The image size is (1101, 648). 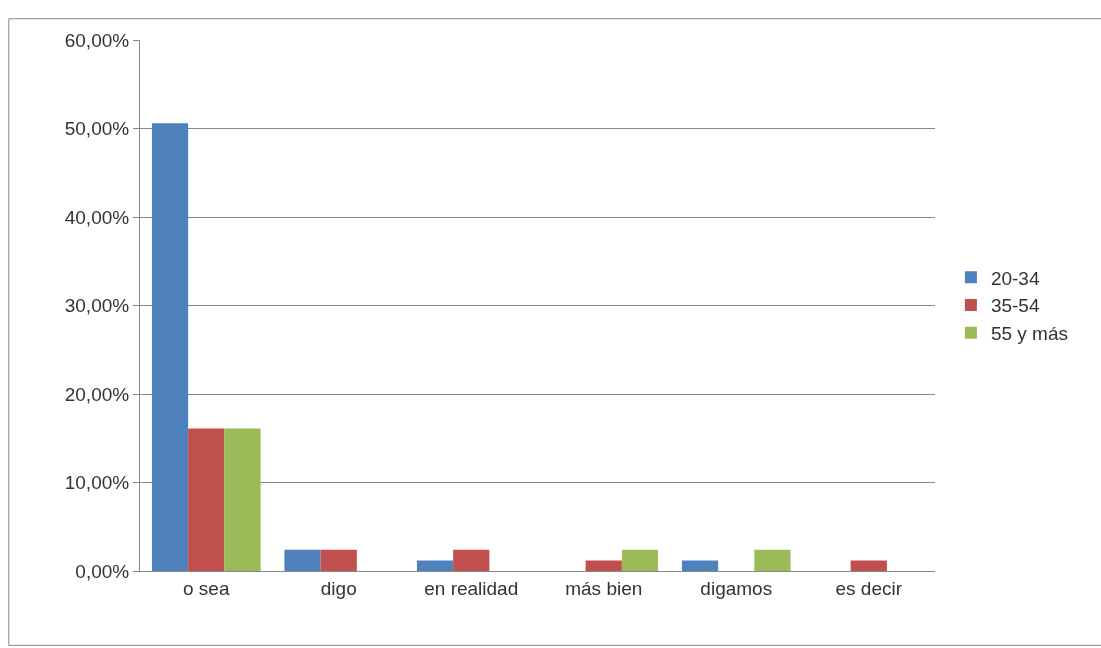 I want to click on y-tick-label: 40,00%, so click(x=97, y=217).